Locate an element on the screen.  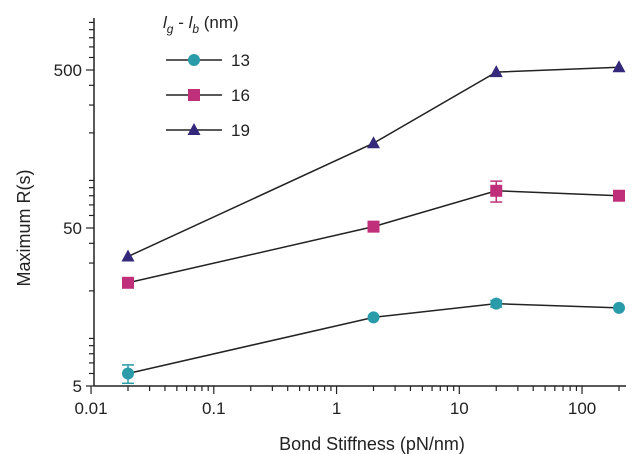
x-tick-label: 100 is located at coordinates (582, 408).